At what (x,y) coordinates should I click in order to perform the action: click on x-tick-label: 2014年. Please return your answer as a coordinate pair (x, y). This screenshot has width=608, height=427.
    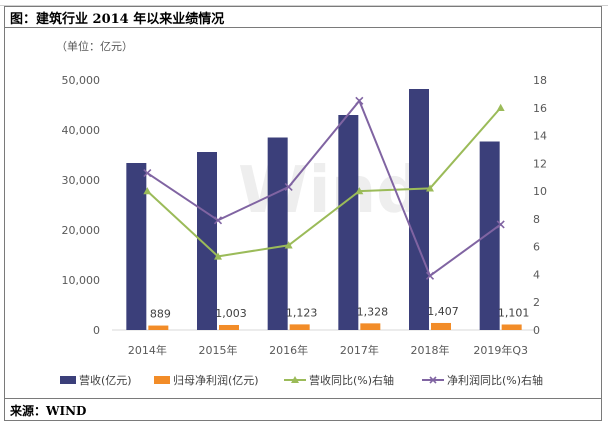
    Looking at the image, I should click on (147, 350).